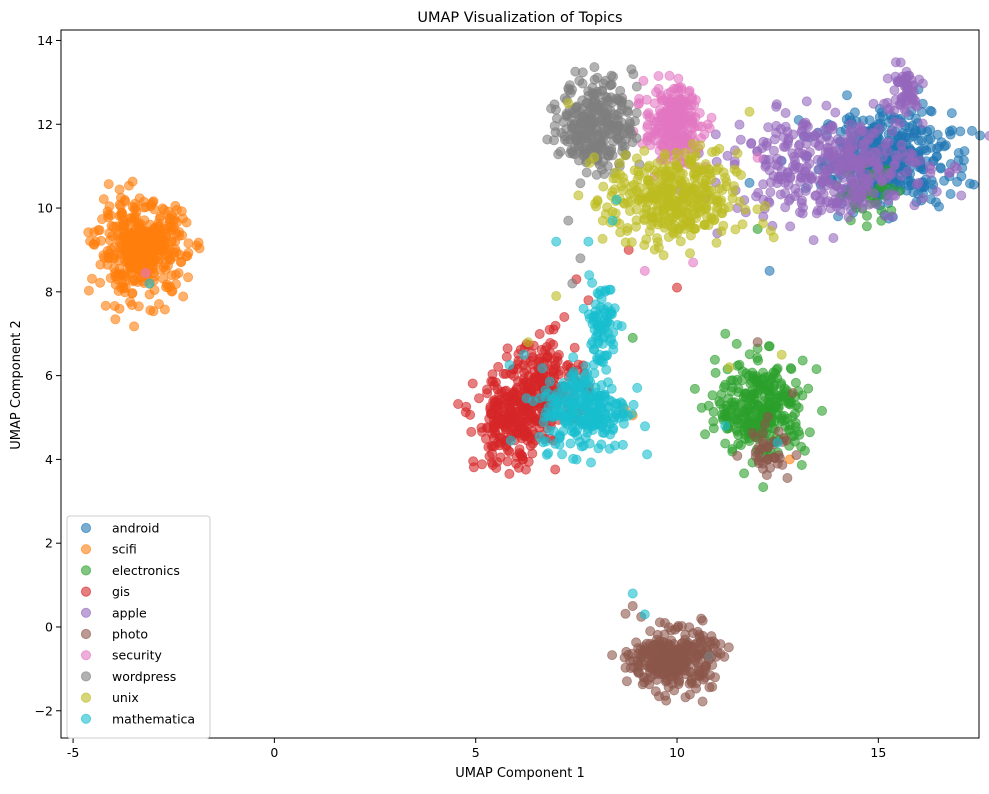  What do you see at coordinates (677, 752) in the screenshot?
I see `x-tick-label: 10` at bounding box center [677, 752].